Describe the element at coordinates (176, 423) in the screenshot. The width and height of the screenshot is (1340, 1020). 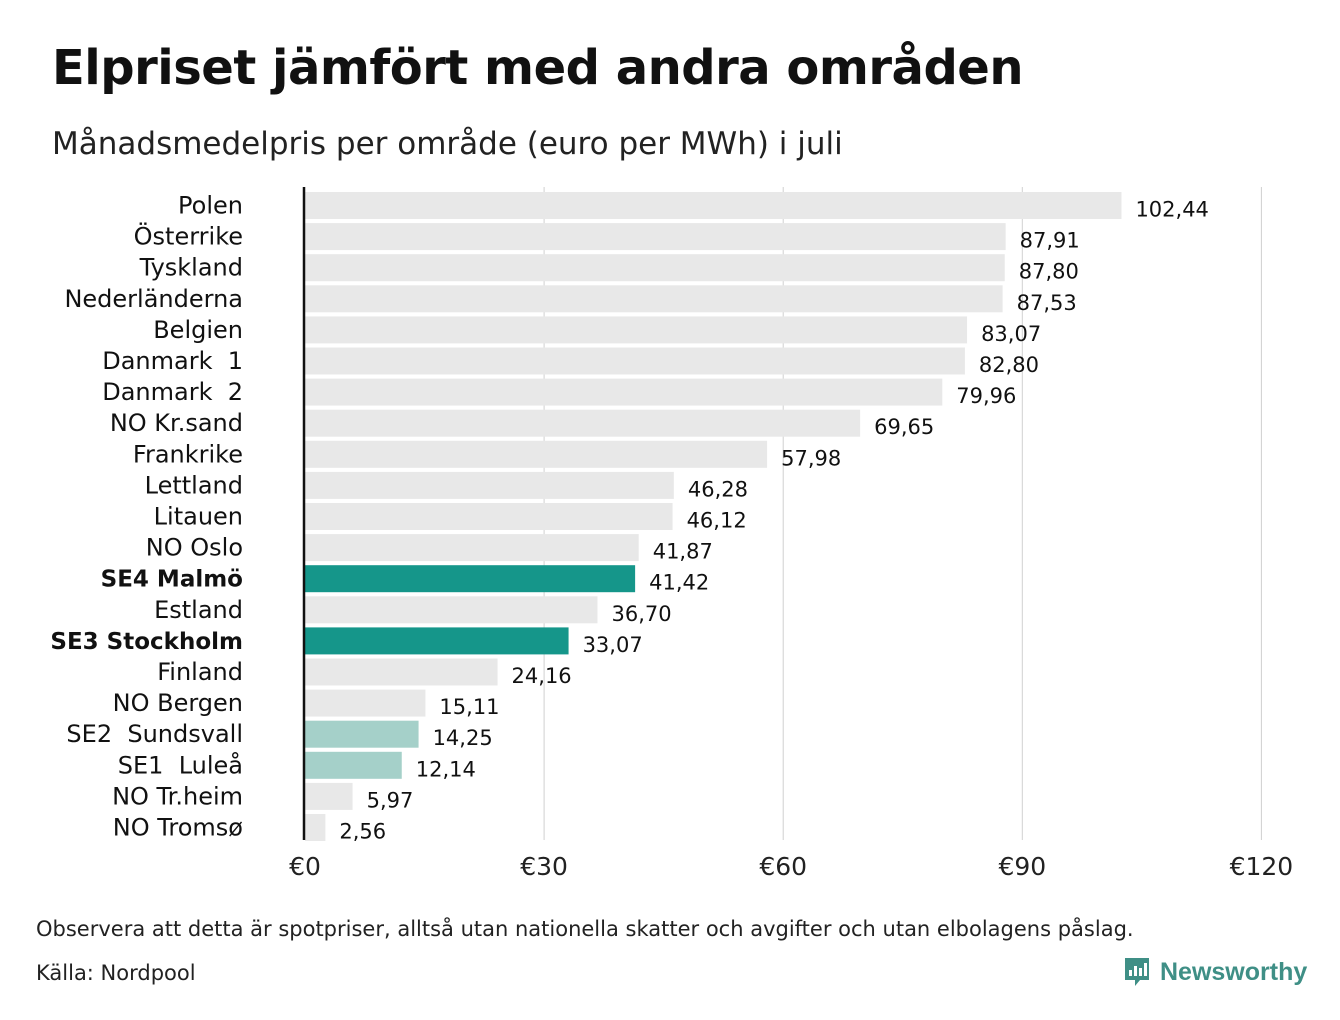
I see `category-label: NO Kr.sand` at that location.